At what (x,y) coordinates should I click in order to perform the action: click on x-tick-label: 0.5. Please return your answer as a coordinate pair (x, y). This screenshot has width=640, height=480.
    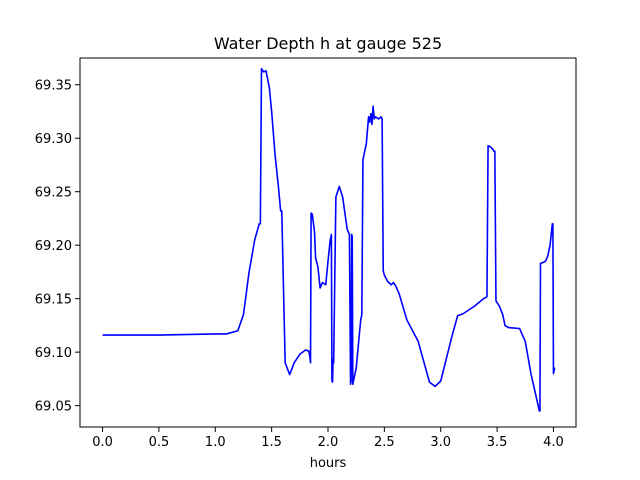
    Looking at the image, I should click on (159, 442).